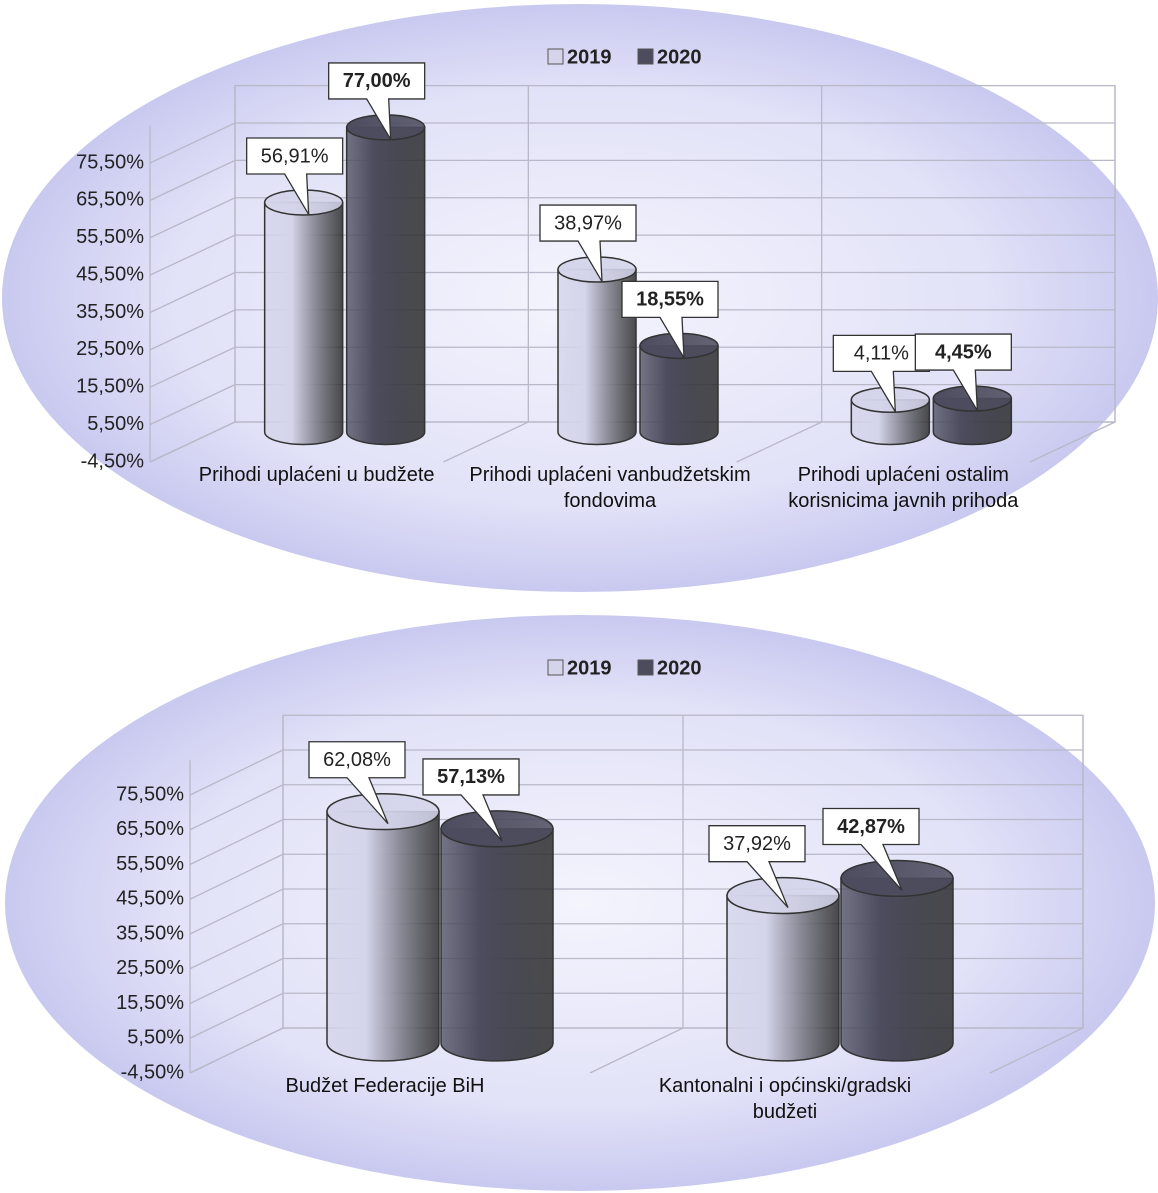  I want to click on data-label: 62,08%, so click(357, 760).